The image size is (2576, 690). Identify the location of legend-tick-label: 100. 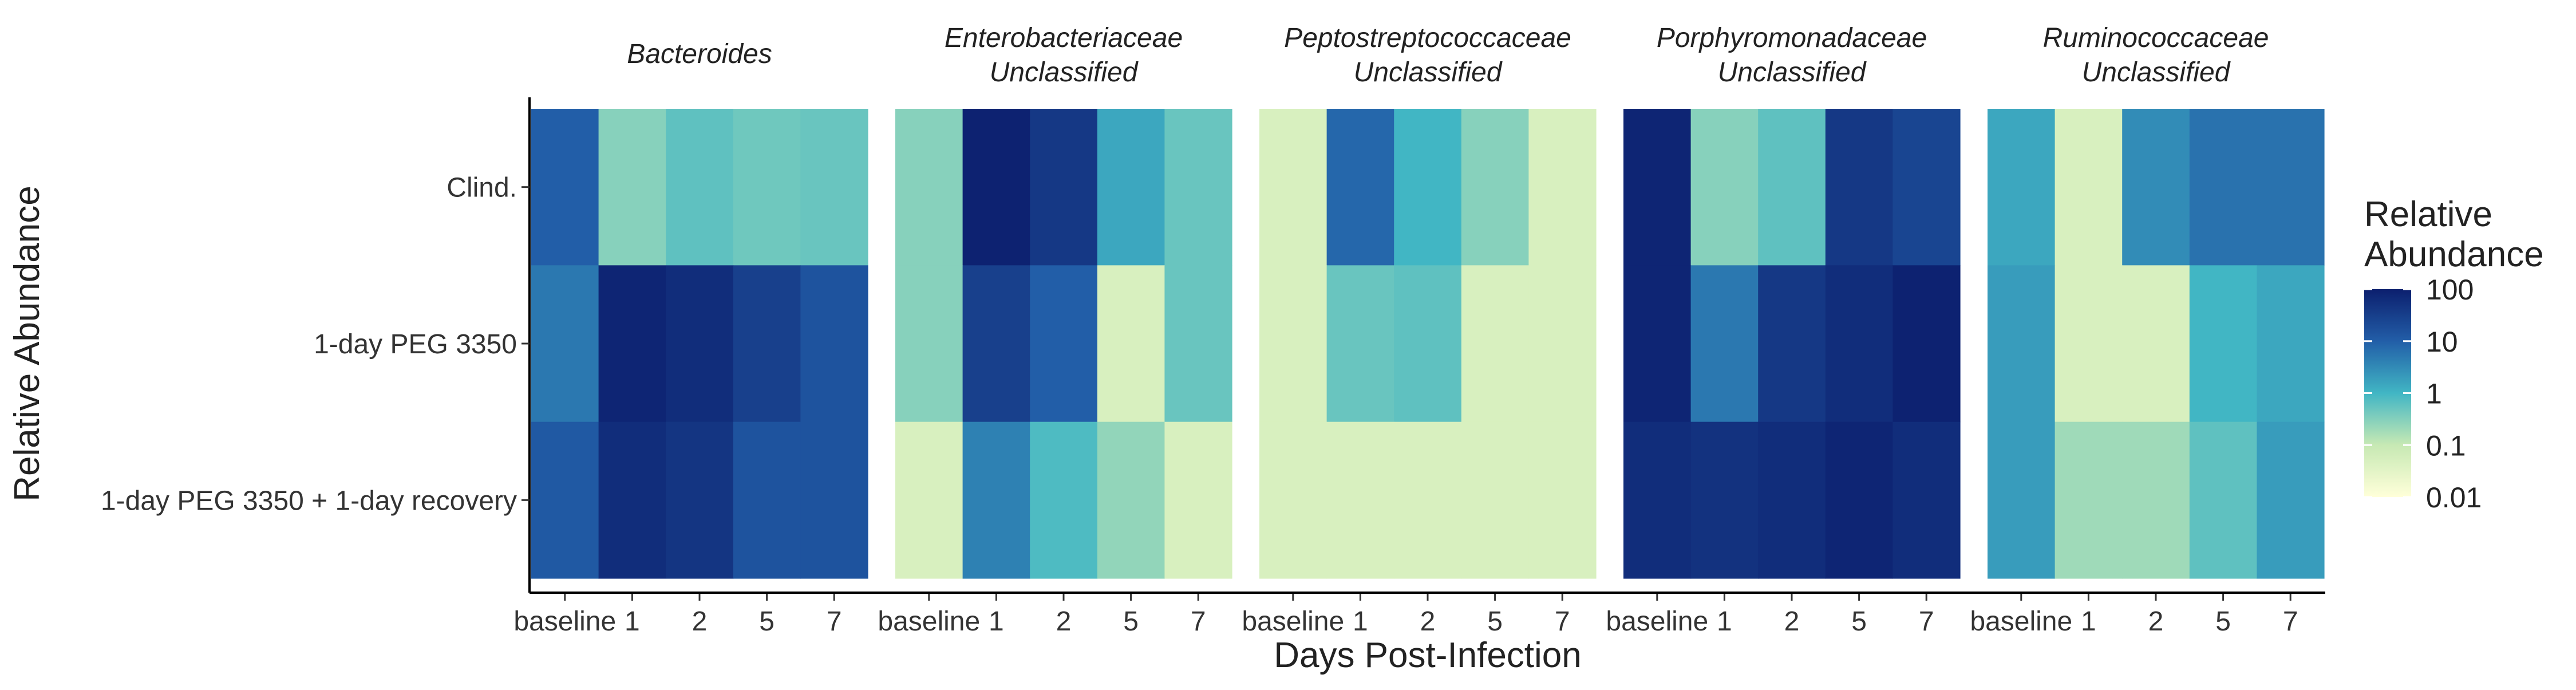
(2450, 290).